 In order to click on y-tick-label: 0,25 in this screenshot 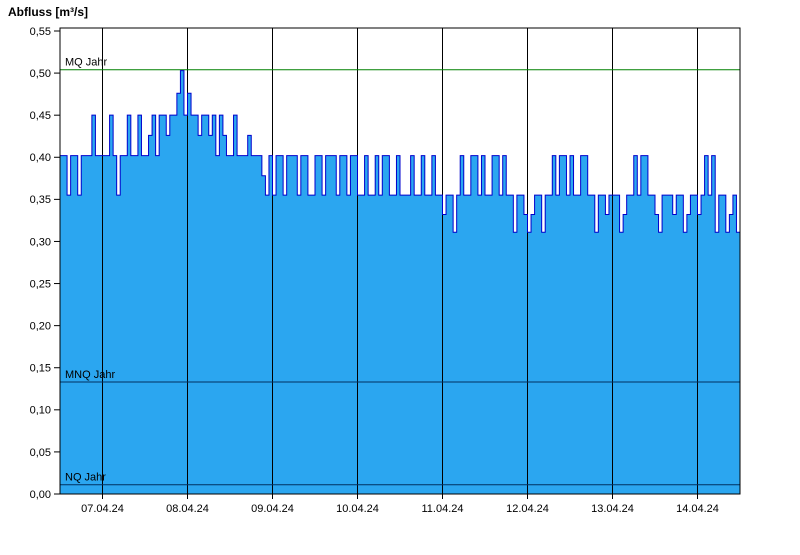, I will do `click(40, 284)`.